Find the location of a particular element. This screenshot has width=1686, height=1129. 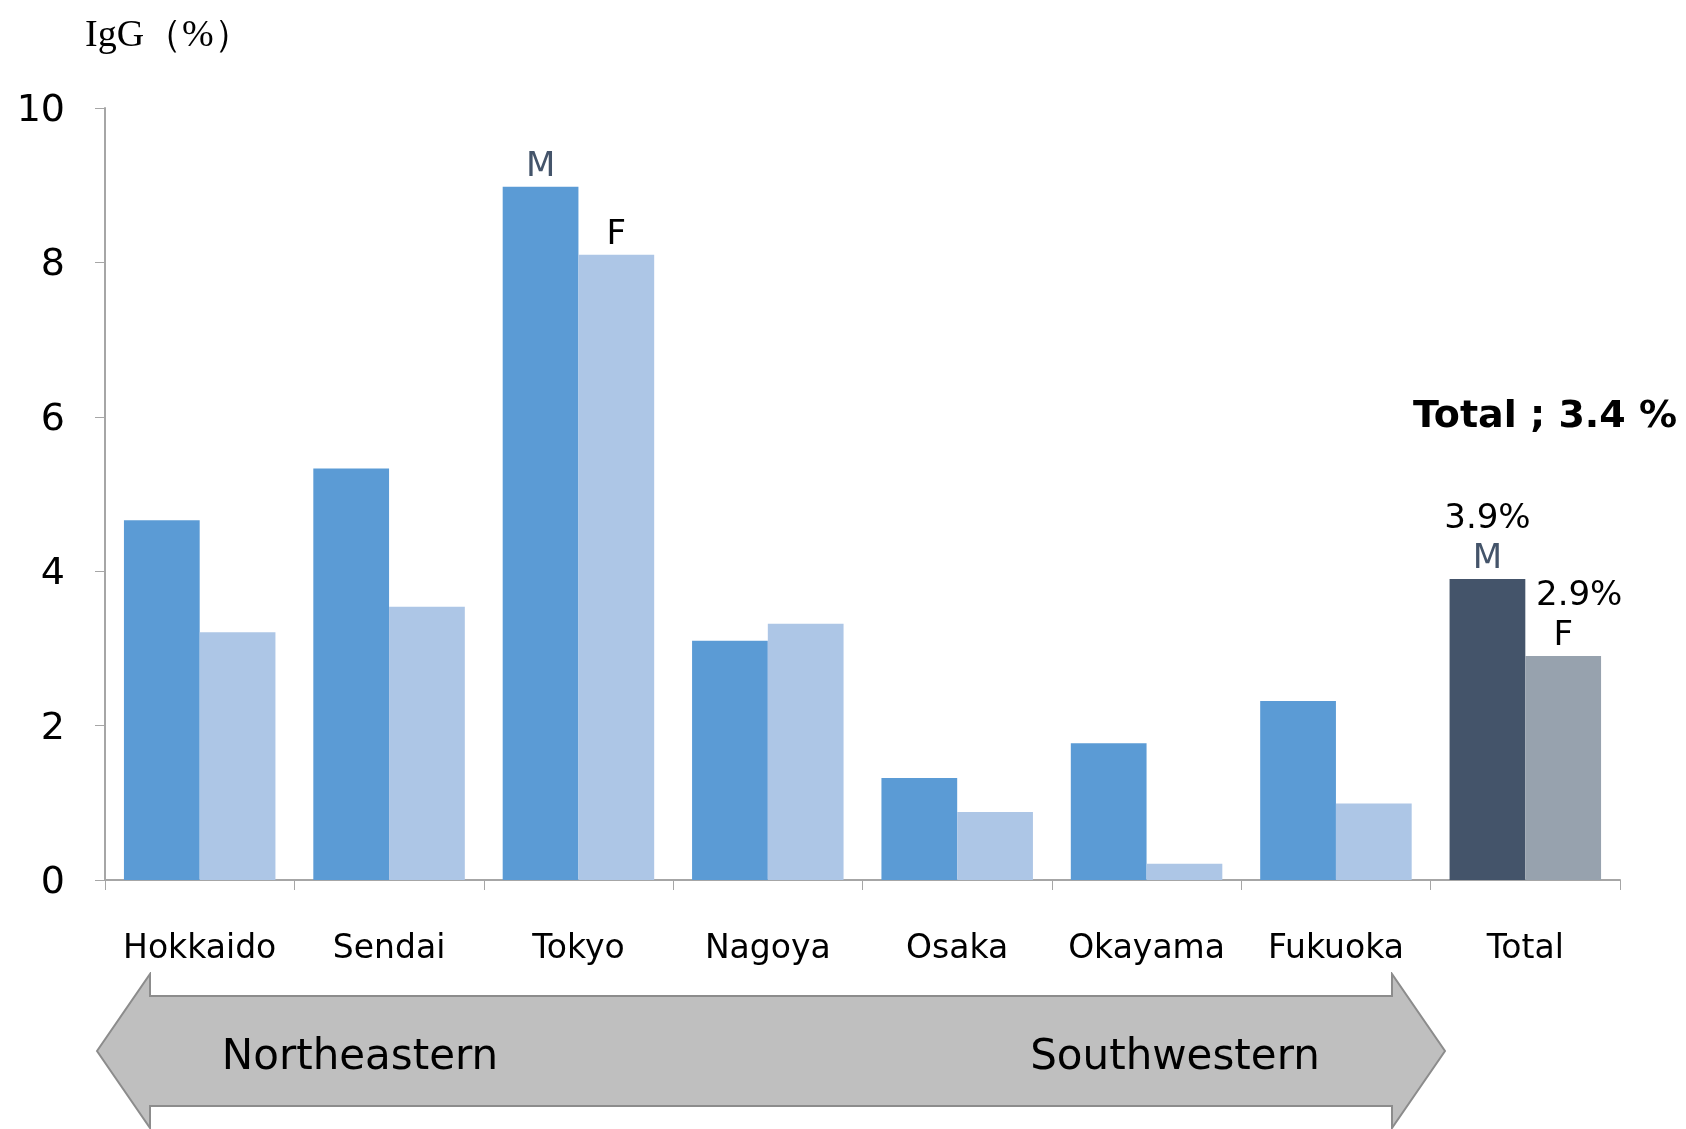

text: Southwestern is located at coordinates (1175, 1054).